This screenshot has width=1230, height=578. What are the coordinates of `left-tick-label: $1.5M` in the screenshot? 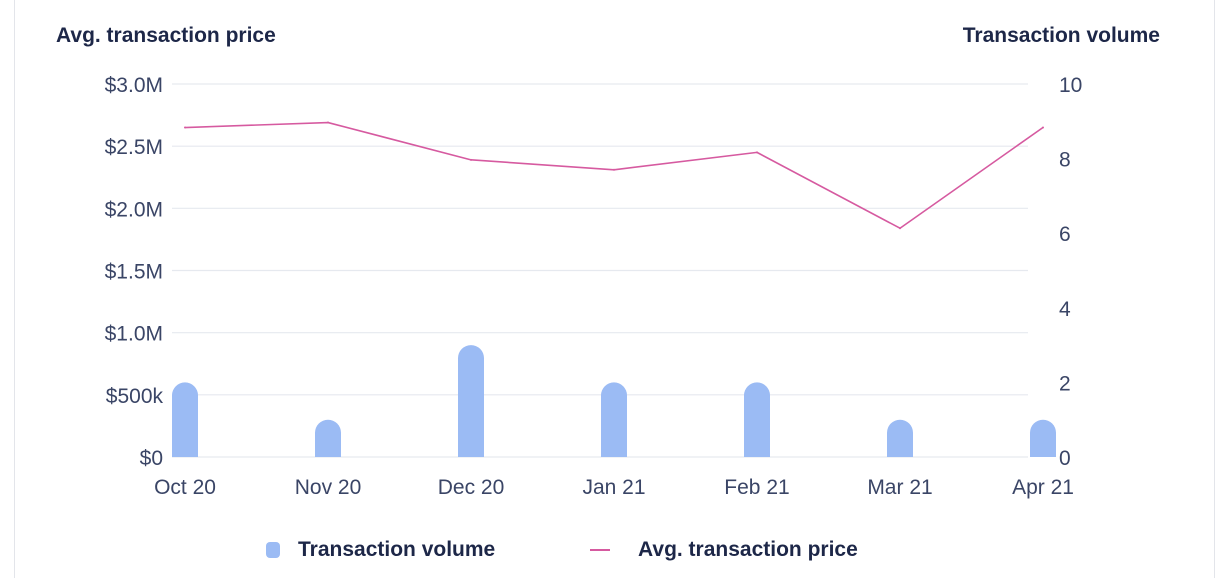 It's located at (134, 272).